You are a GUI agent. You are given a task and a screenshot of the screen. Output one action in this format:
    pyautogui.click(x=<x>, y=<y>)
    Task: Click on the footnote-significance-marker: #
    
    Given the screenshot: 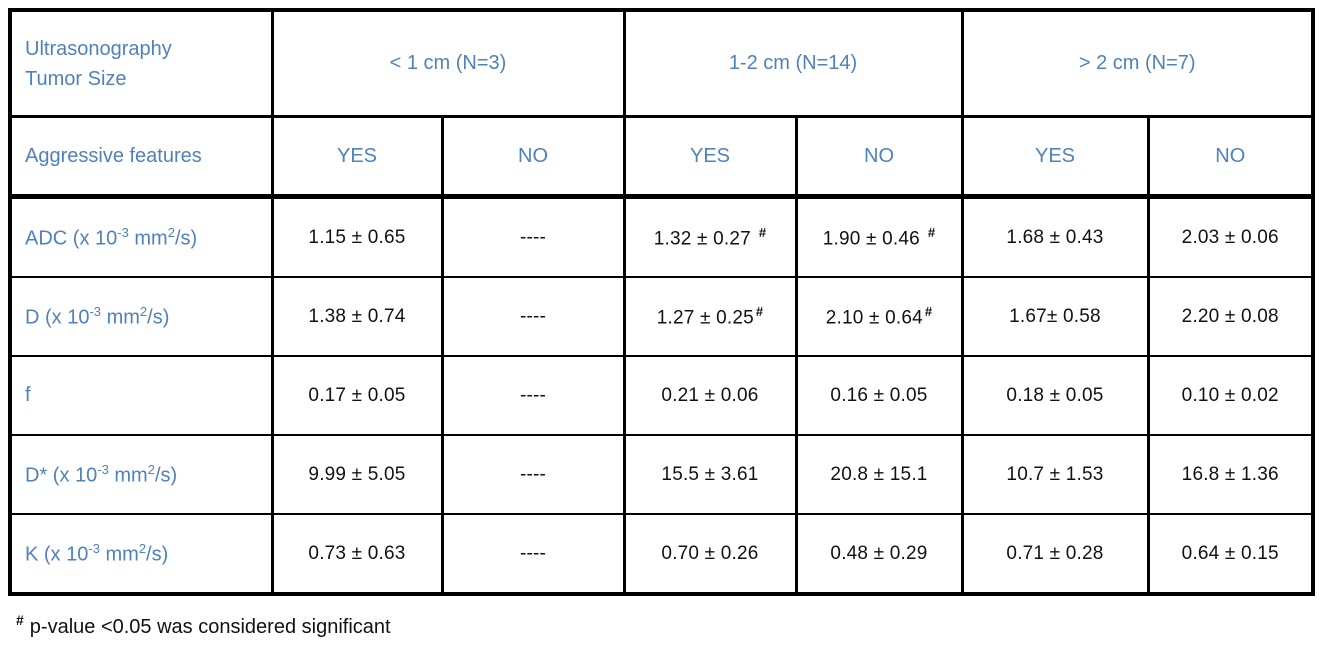 What is the action you would take?
    pyautogui.click(x=20, y=620)
    